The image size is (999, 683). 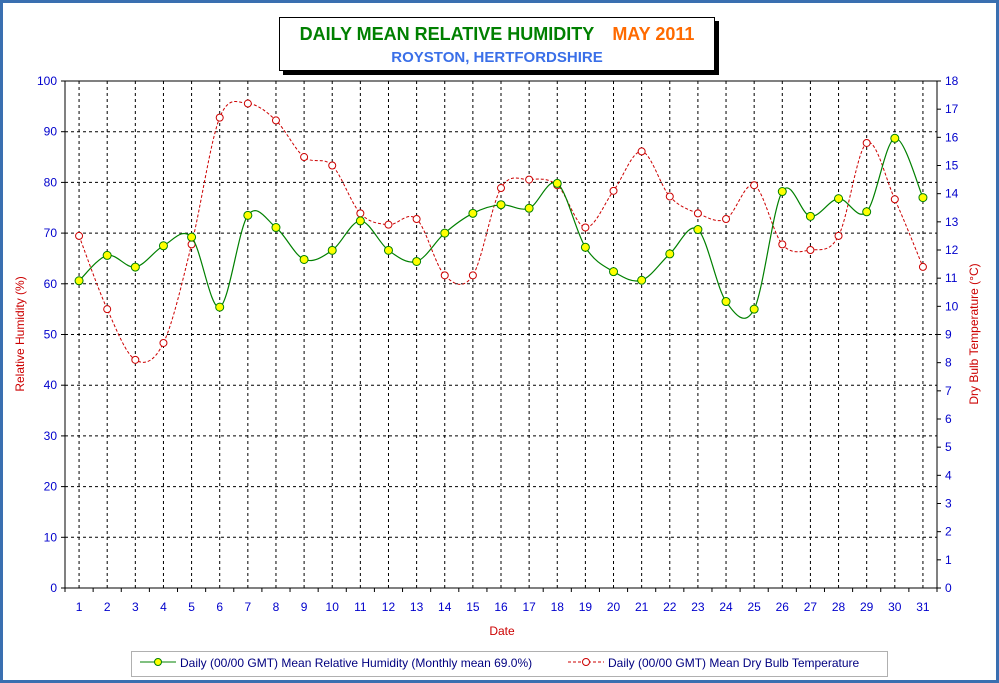 I want to click on x-tick-label: 14, so click(x=445, y=607).